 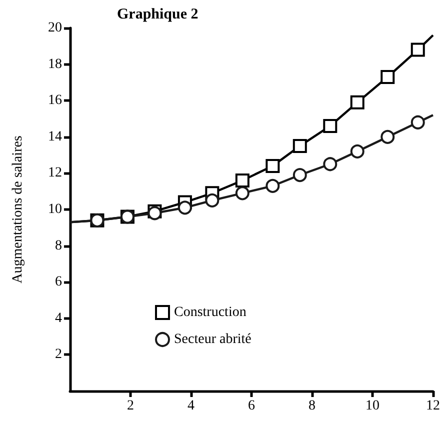 What do you see at coordinates (58, 246) in the screenshot?
I see `y-tick-label: 8` at bounding box center [58, 246].